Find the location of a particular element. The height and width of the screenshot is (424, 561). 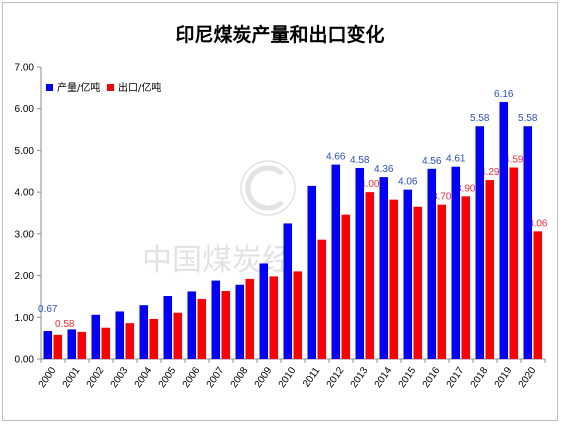

y-tick-label: 3.00 is located at coordinates (25, 234).